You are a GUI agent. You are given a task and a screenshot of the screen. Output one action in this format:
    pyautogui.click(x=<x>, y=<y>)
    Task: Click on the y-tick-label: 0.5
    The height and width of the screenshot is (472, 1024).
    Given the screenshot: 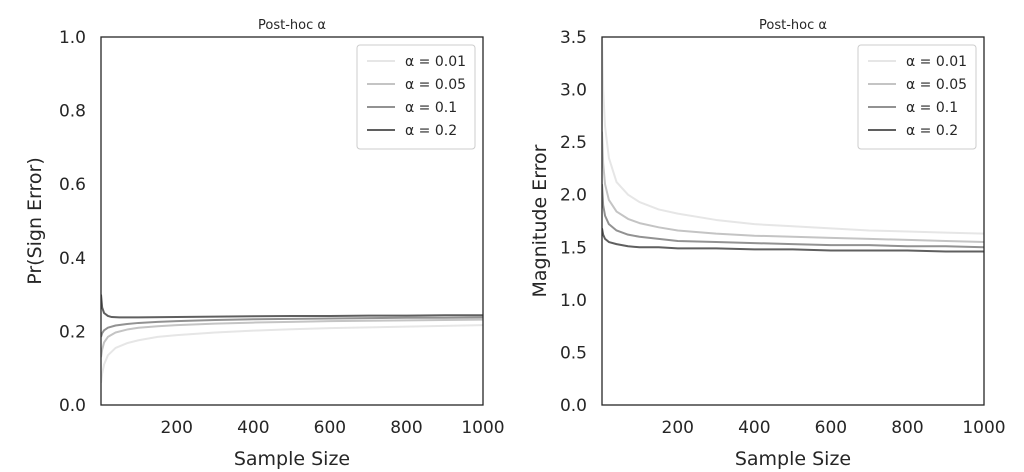 What is the action you would take?
    pyautogui.click(x=573, y=353)
    